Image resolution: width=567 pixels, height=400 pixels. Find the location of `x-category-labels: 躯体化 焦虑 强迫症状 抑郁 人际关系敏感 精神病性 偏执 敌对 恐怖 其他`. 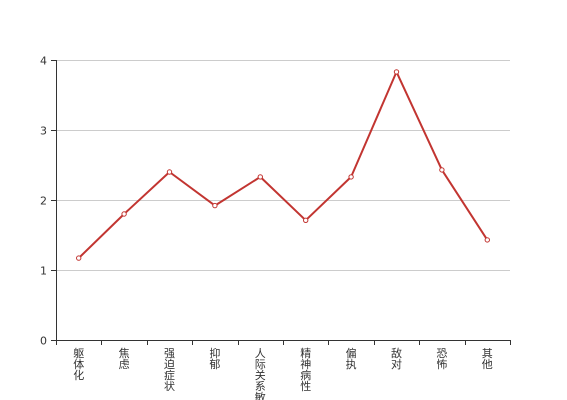

x-category-labels: 躯体化 焦虑 强迫症状 抑郁 人际关系敏感 精神病性 偏执 敌对 恐怖 其他 is located at coordinates (283, 373).